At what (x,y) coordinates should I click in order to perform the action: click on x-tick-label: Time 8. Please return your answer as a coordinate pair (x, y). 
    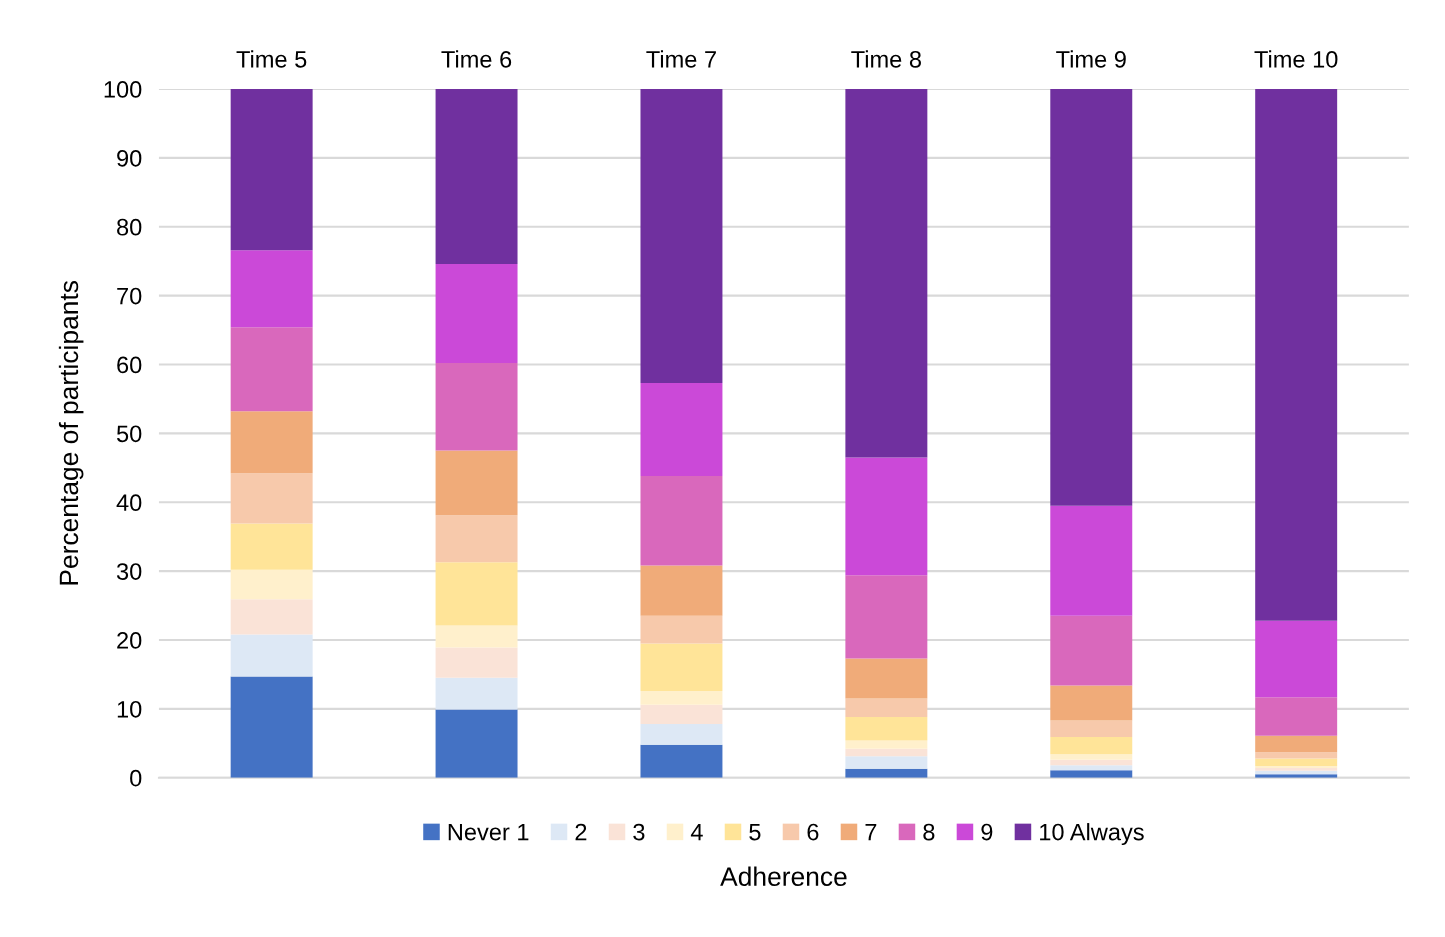
    Looking at the image, I should click on (886, 59).